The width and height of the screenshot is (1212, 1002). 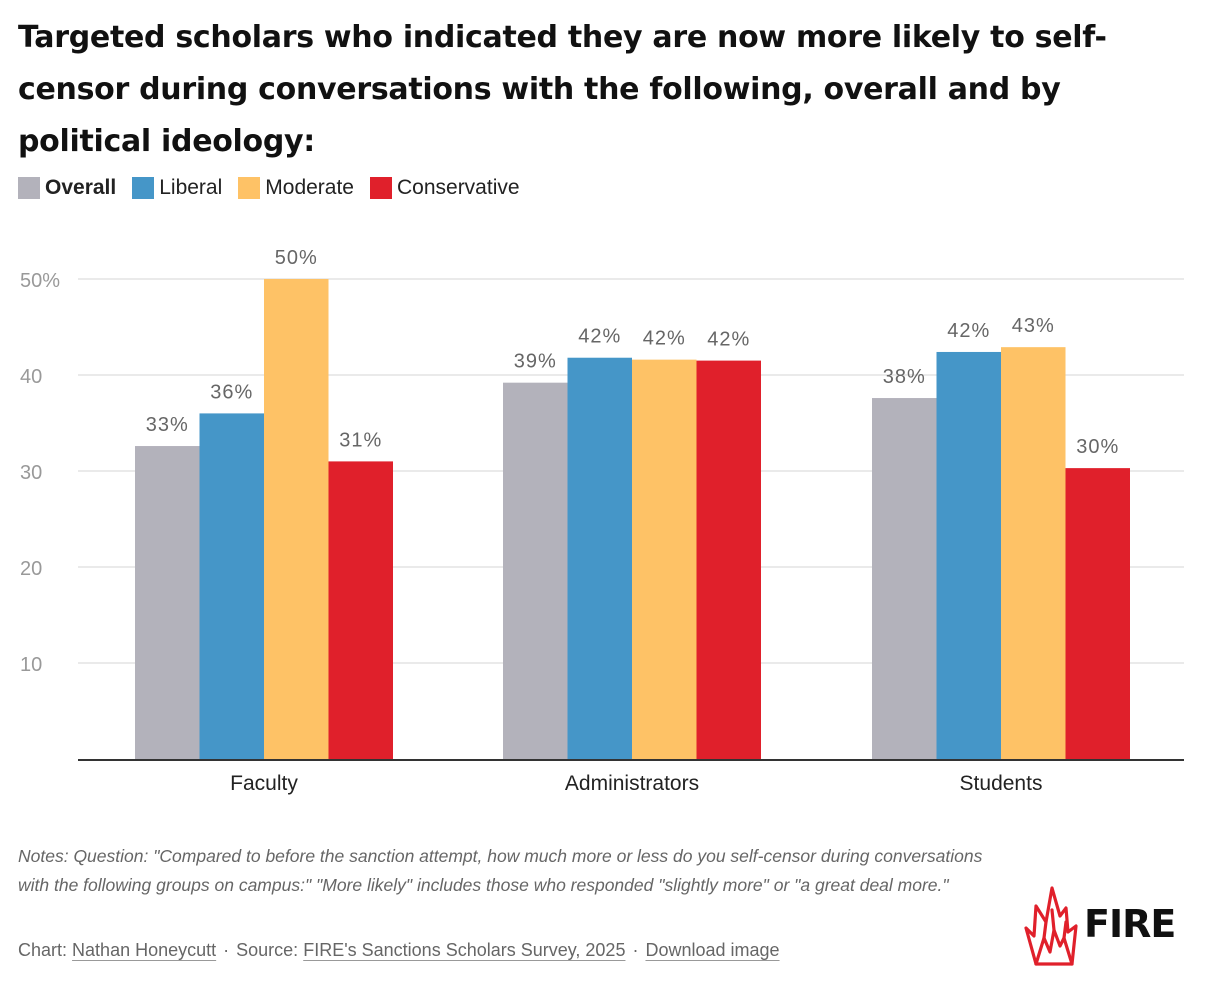 What do you see at coordinates (904, 377) in the screenshot?
I see `data-label: 38%` at bounding box center [904, 377].